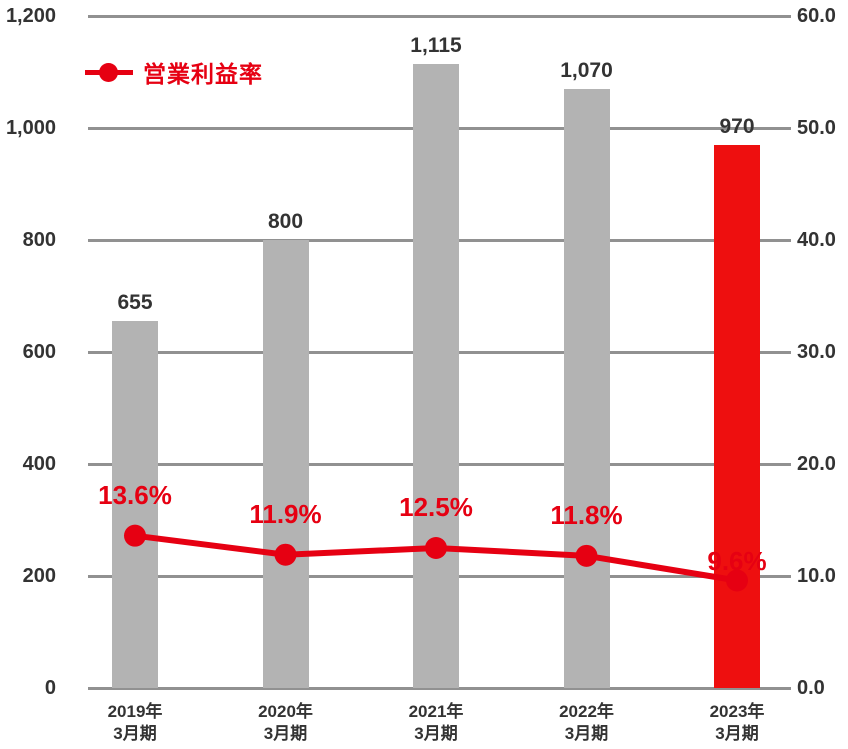  I want to click on left-axis-tick: 0, so click(50, 688).